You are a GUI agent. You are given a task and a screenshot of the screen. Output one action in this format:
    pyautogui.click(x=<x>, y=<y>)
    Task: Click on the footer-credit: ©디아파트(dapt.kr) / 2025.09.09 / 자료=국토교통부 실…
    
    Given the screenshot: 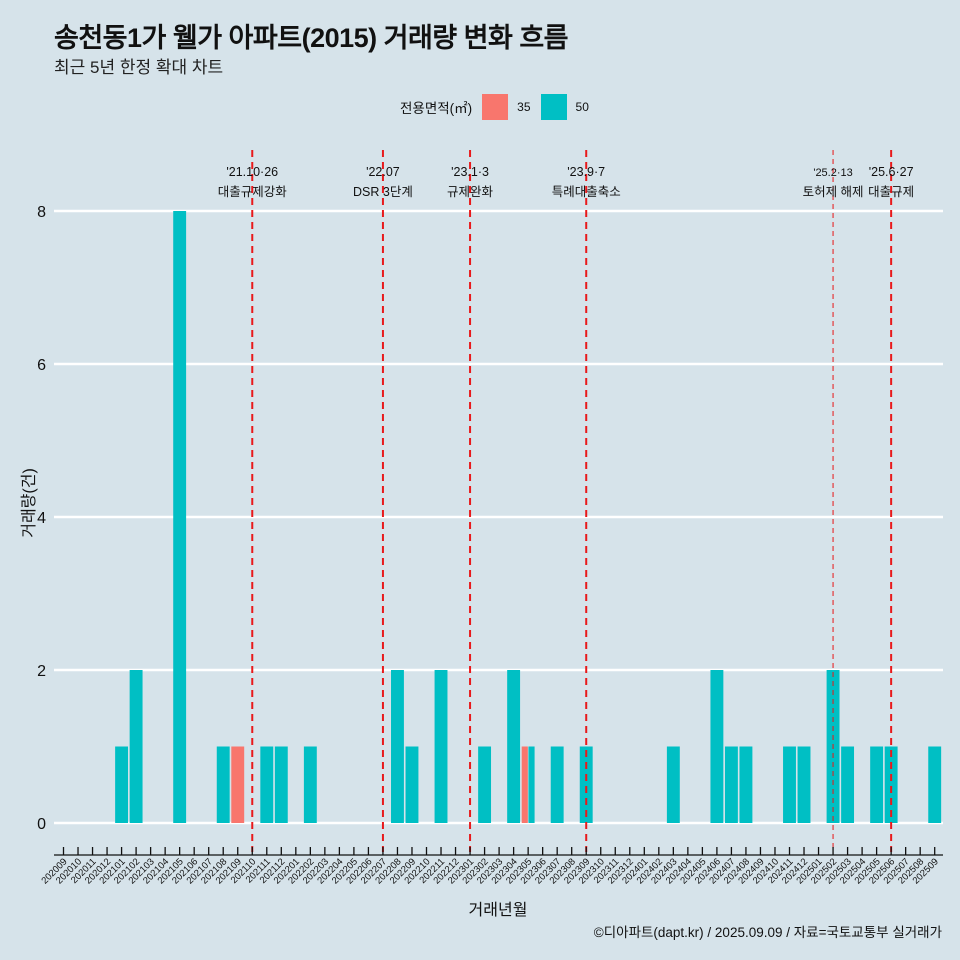 What is the action you would take?
    pyautogui.click(x=767, y=932)
    